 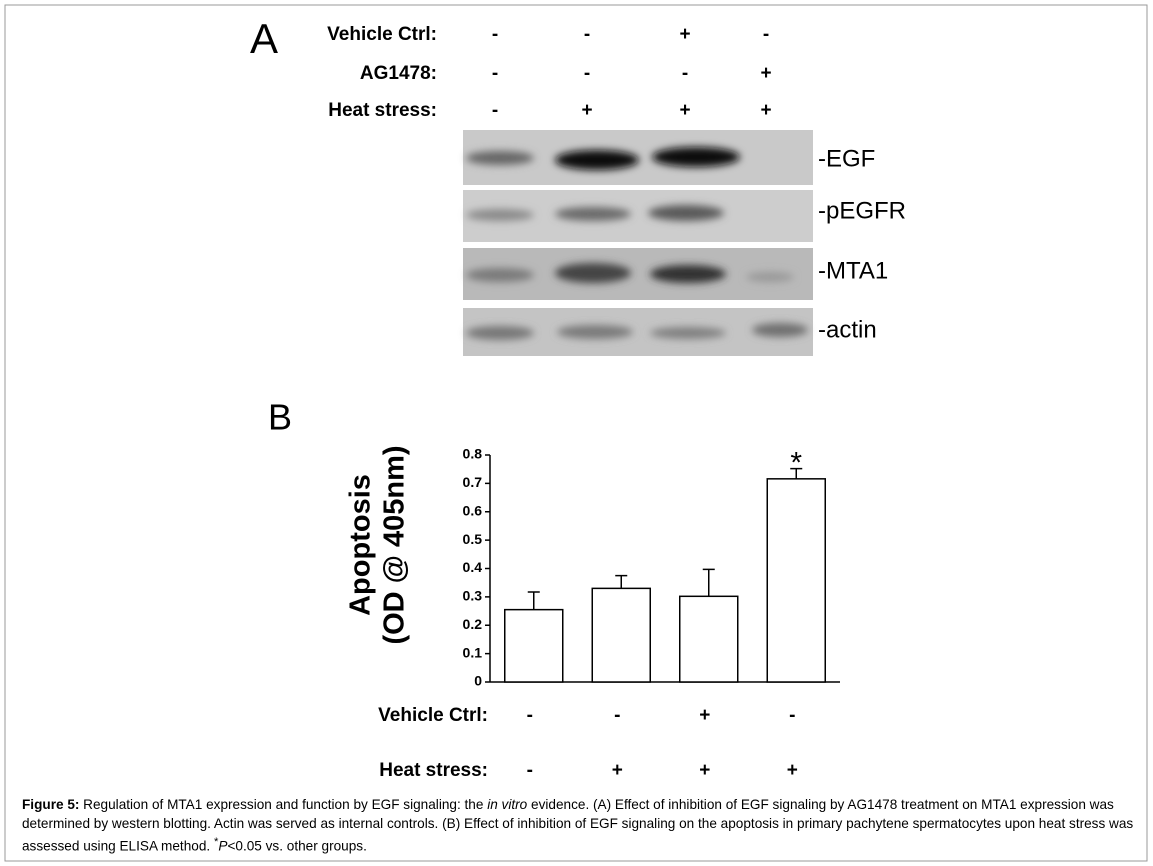 I want to click on caption-text: <0.05 vs. other groups., so click(x=297, y=846).